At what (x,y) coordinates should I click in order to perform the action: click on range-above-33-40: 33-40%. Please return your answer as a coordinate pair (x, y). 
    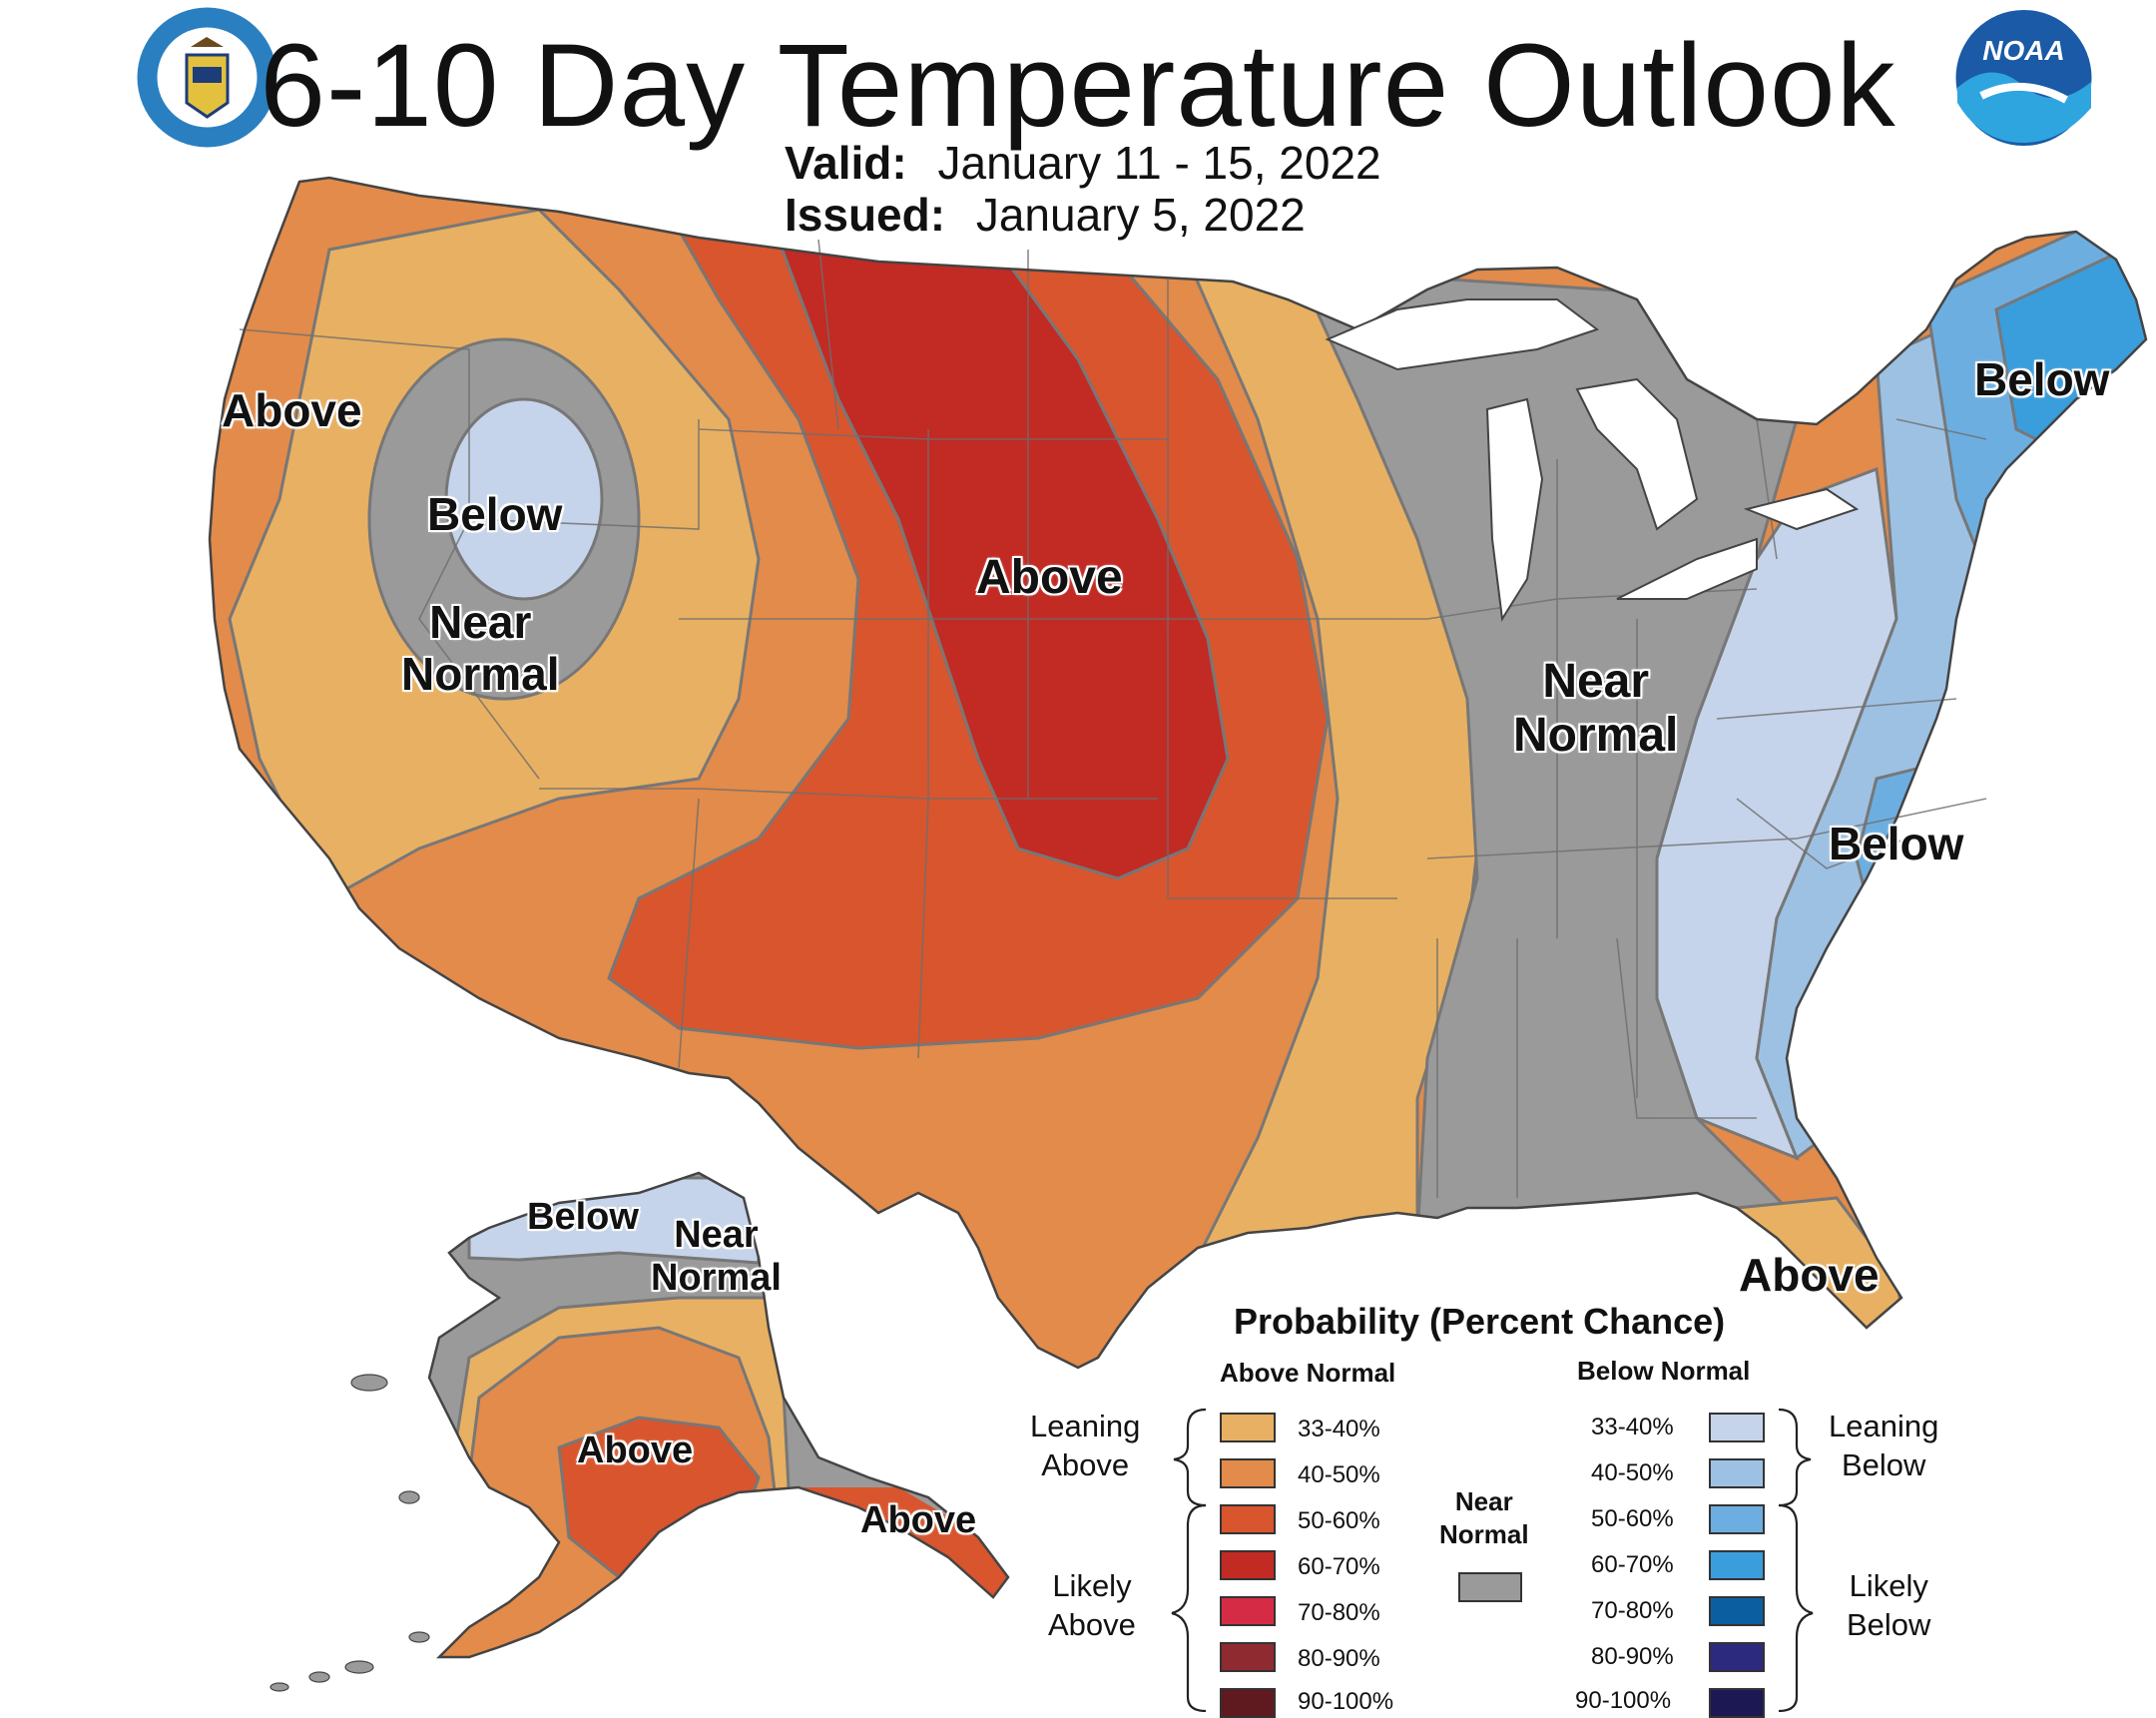
    Looking at the image, I should click on (1339, 1429).